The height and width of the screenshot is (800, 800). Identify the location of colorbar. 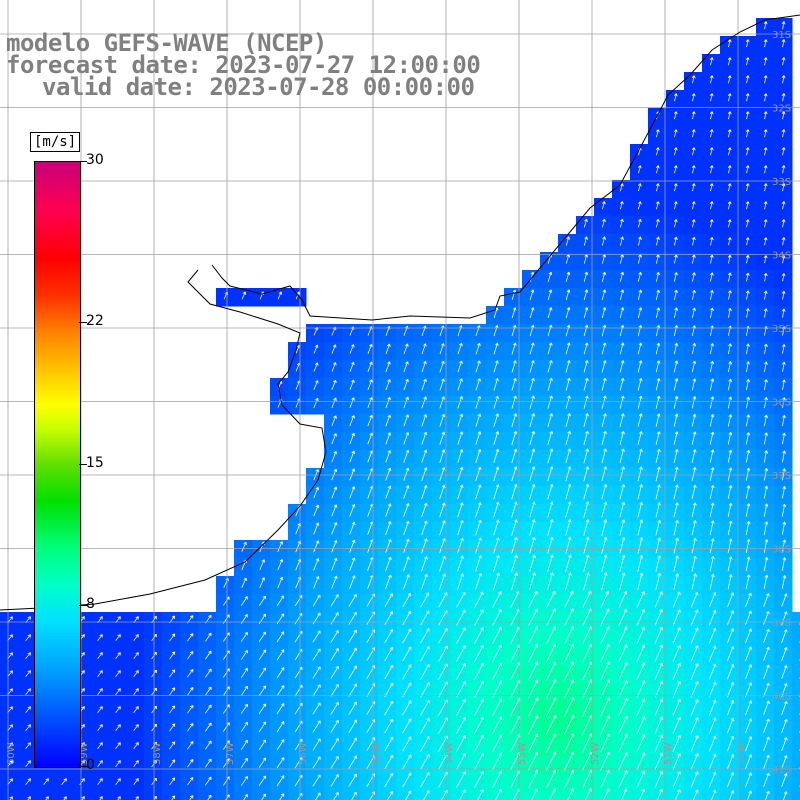
(57, 464).